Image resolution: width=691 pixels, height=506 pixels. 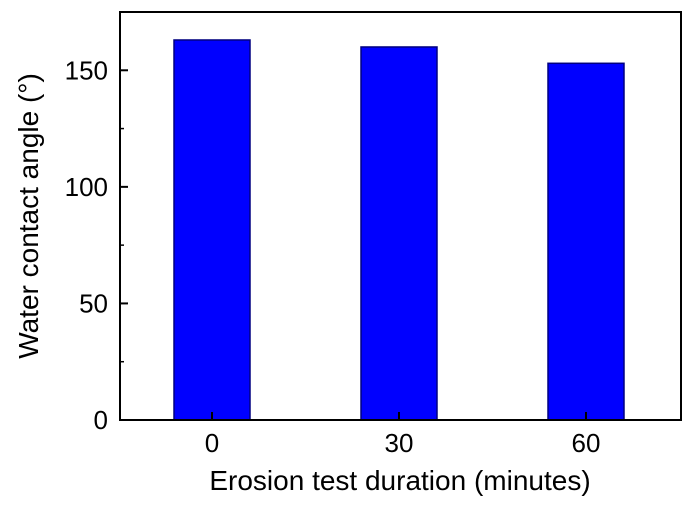 I want to click on x-tick-label-30: 30, so click(x=399, y=443).